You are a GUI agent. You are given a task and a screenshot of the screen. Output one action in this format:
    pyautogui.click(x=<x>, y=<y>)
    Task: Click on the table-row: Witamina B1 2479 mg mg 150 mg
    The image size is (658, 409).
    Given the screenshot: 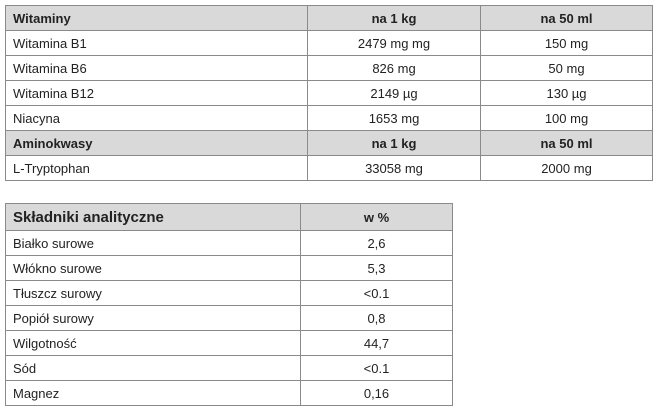 What is the action you would take?
    pyautogui.click(x=329, y=43)
    